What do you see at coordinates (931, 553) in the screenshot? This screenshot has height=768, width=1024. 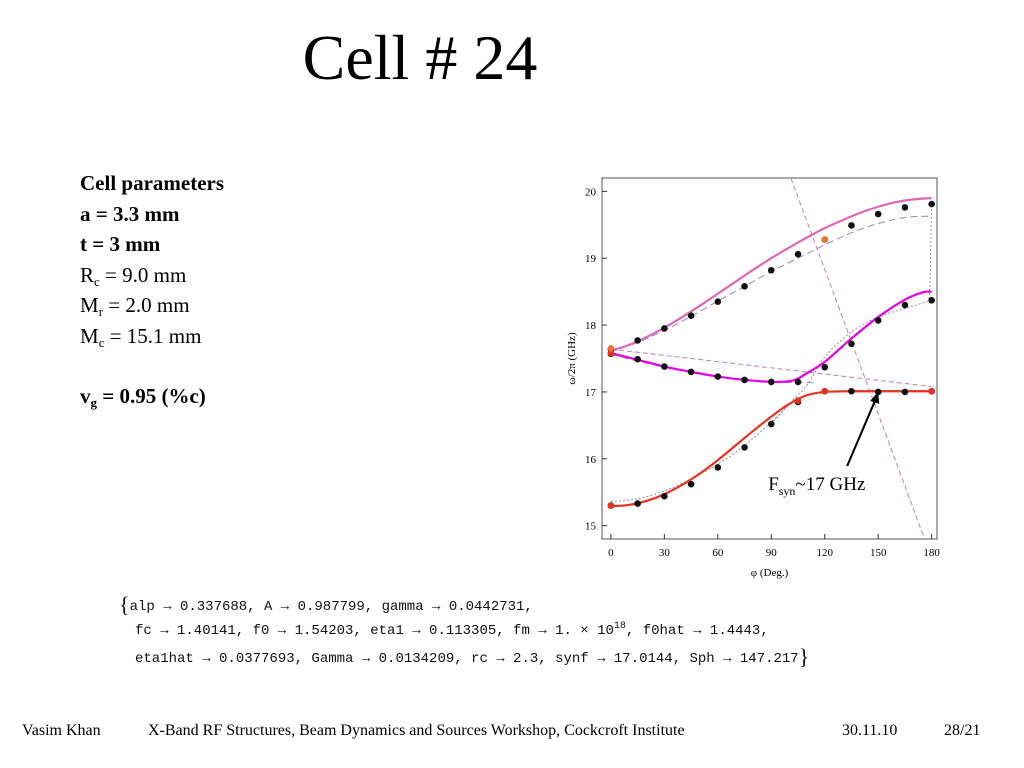 I see `x-tick-label: 180` at bounding box center [931, 553].